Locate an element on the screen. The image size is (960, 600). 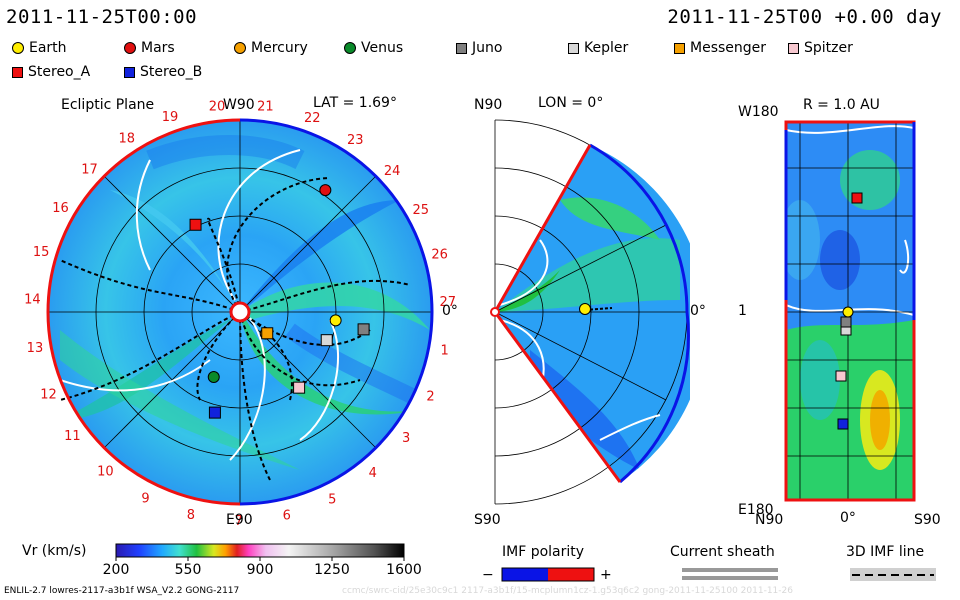
colorbar is located at coordinates (260, 550).